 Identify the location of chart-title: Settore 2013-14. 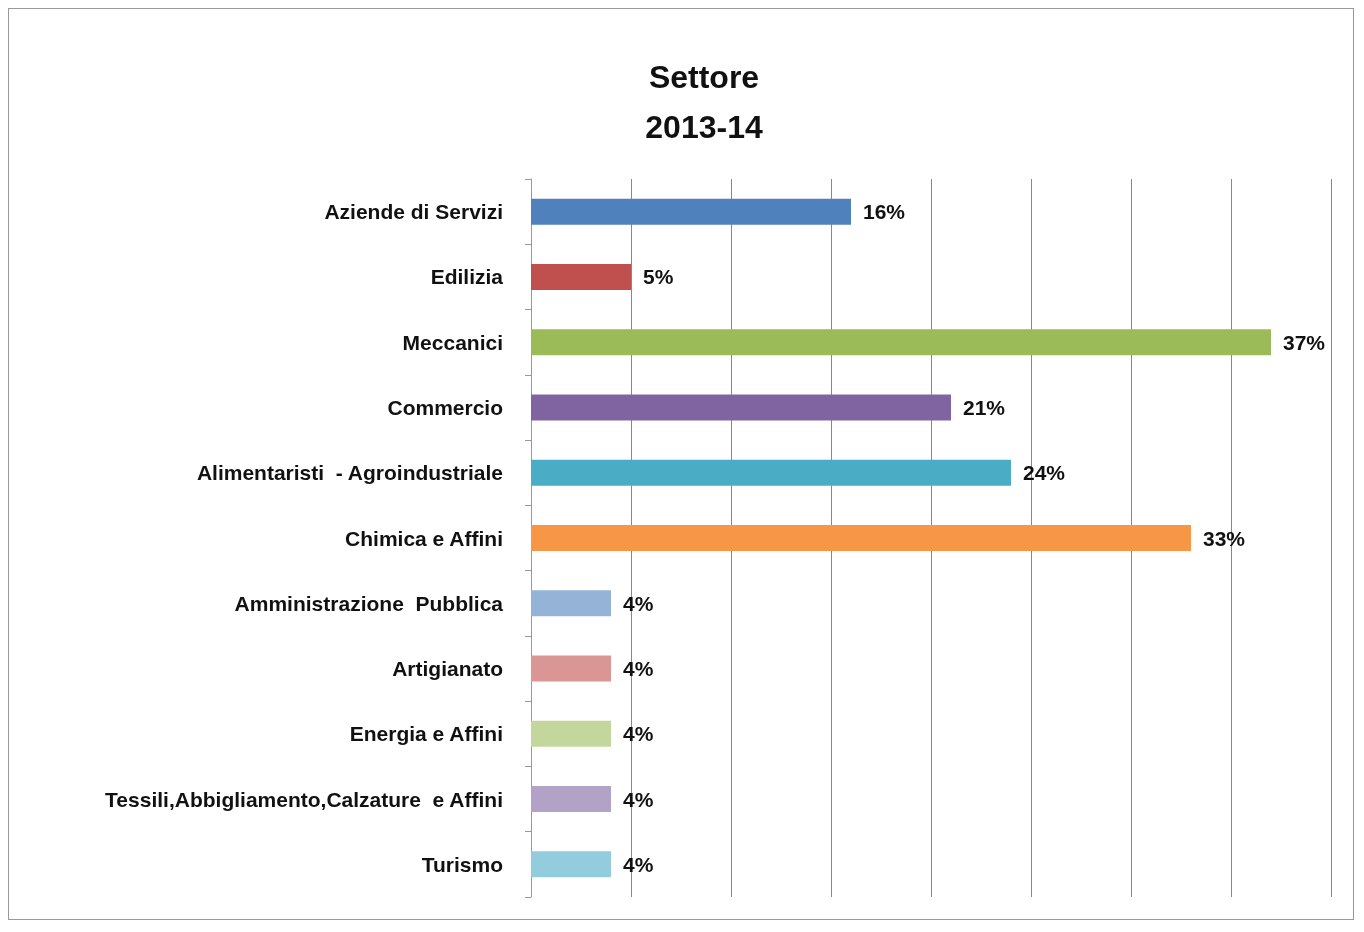
(704, 102).